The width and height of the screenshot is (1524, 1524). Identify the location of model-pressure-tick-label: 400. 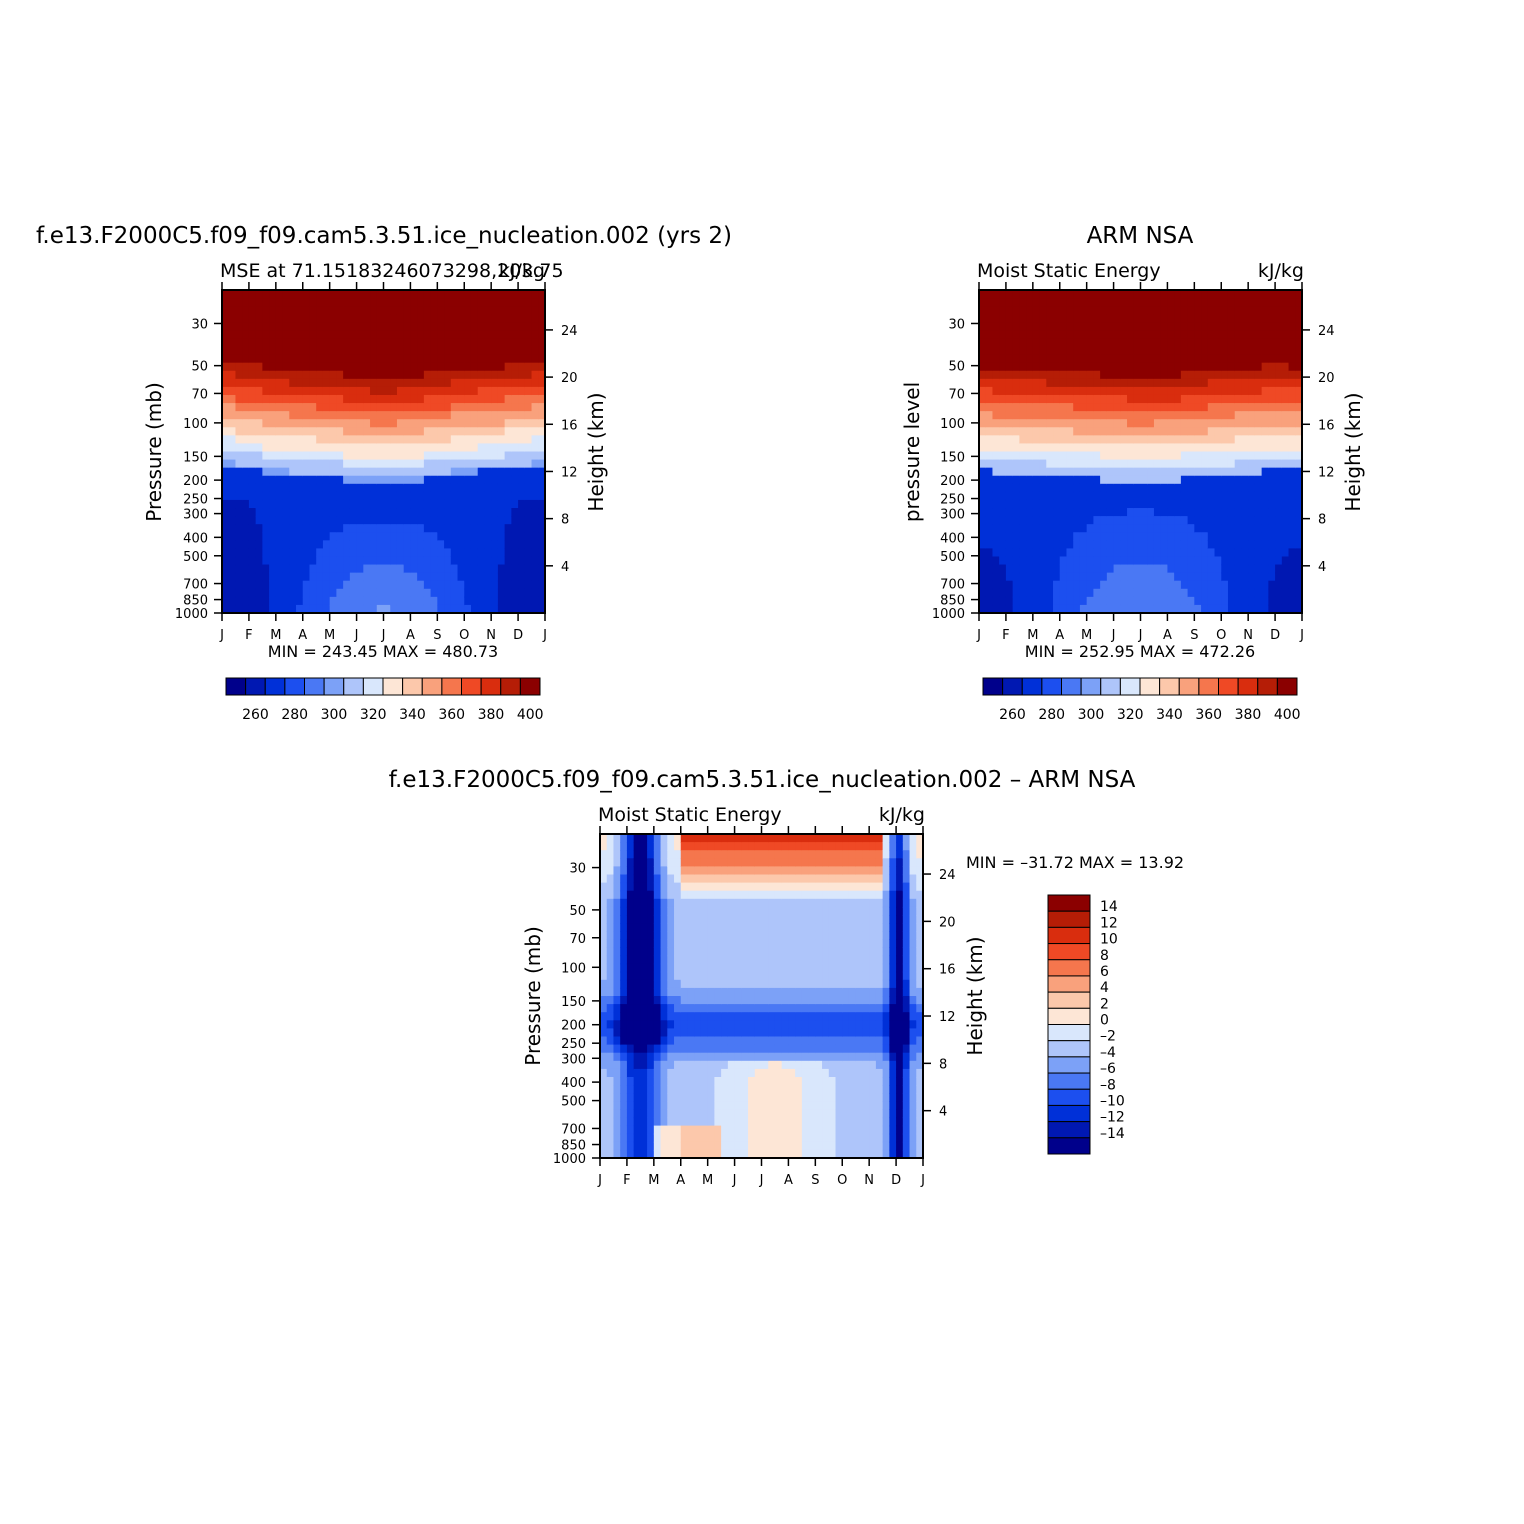
(195, 538).